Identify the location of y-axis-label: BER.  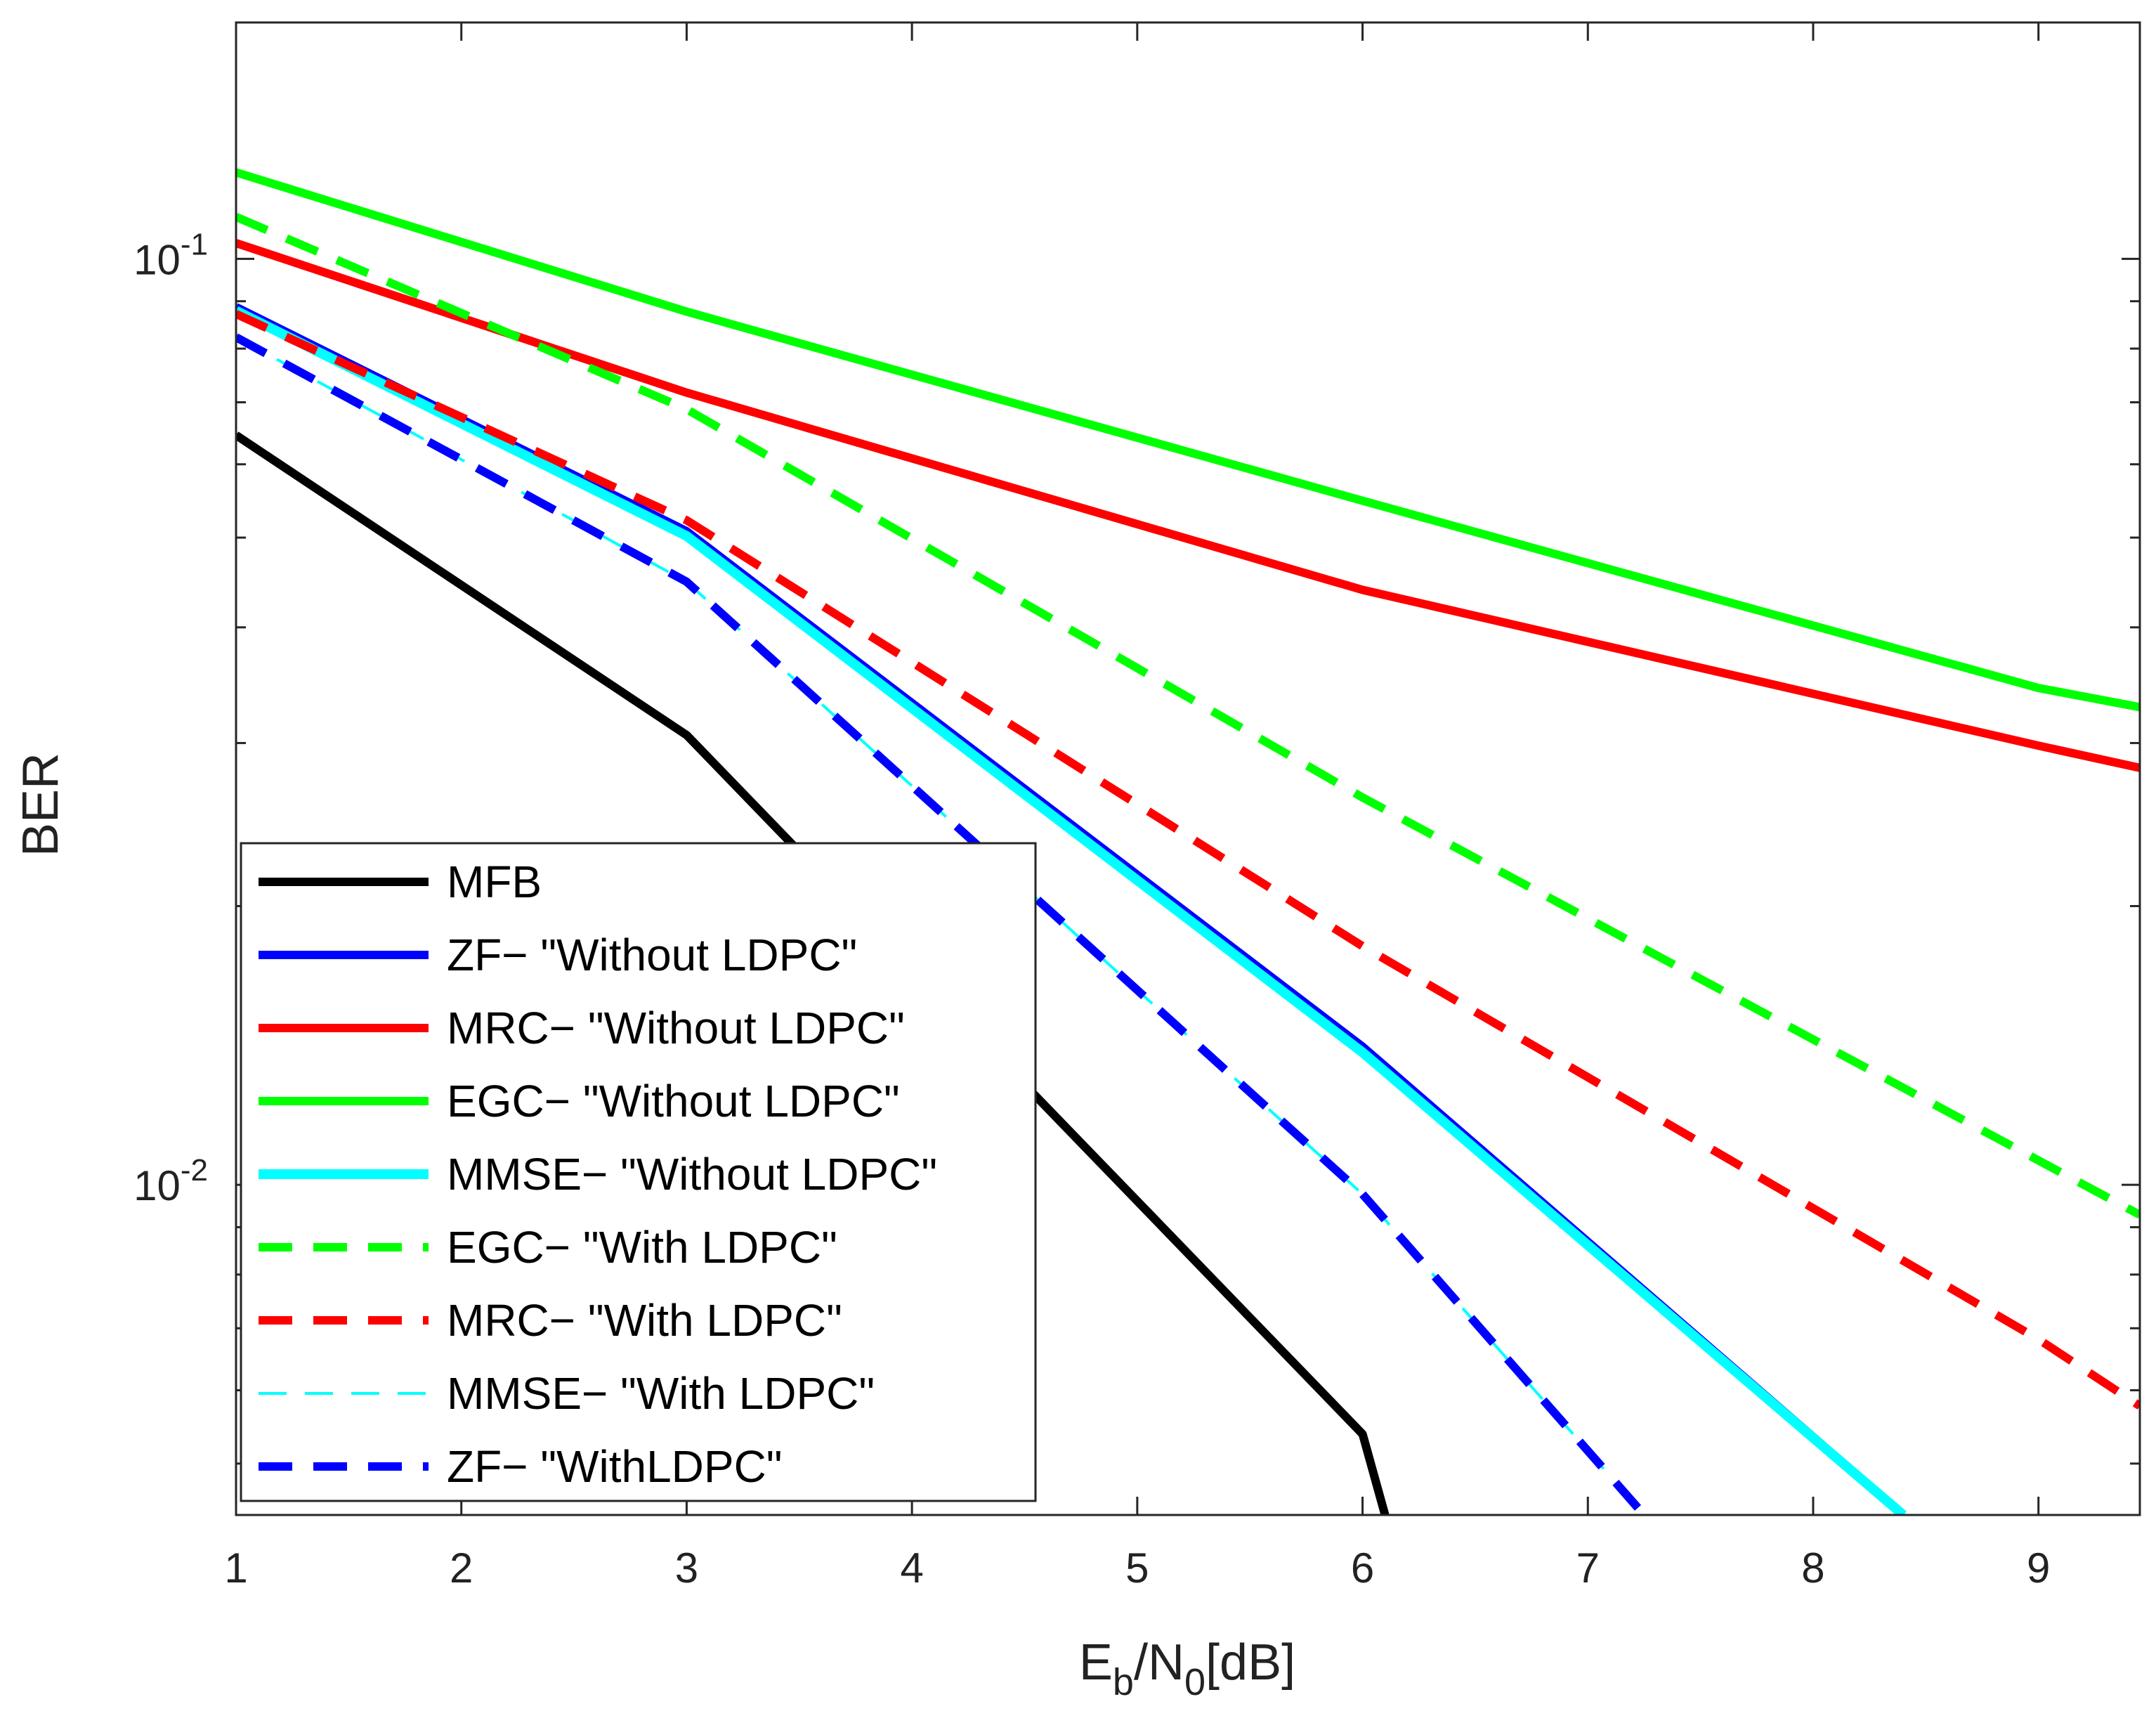
(41, 805).